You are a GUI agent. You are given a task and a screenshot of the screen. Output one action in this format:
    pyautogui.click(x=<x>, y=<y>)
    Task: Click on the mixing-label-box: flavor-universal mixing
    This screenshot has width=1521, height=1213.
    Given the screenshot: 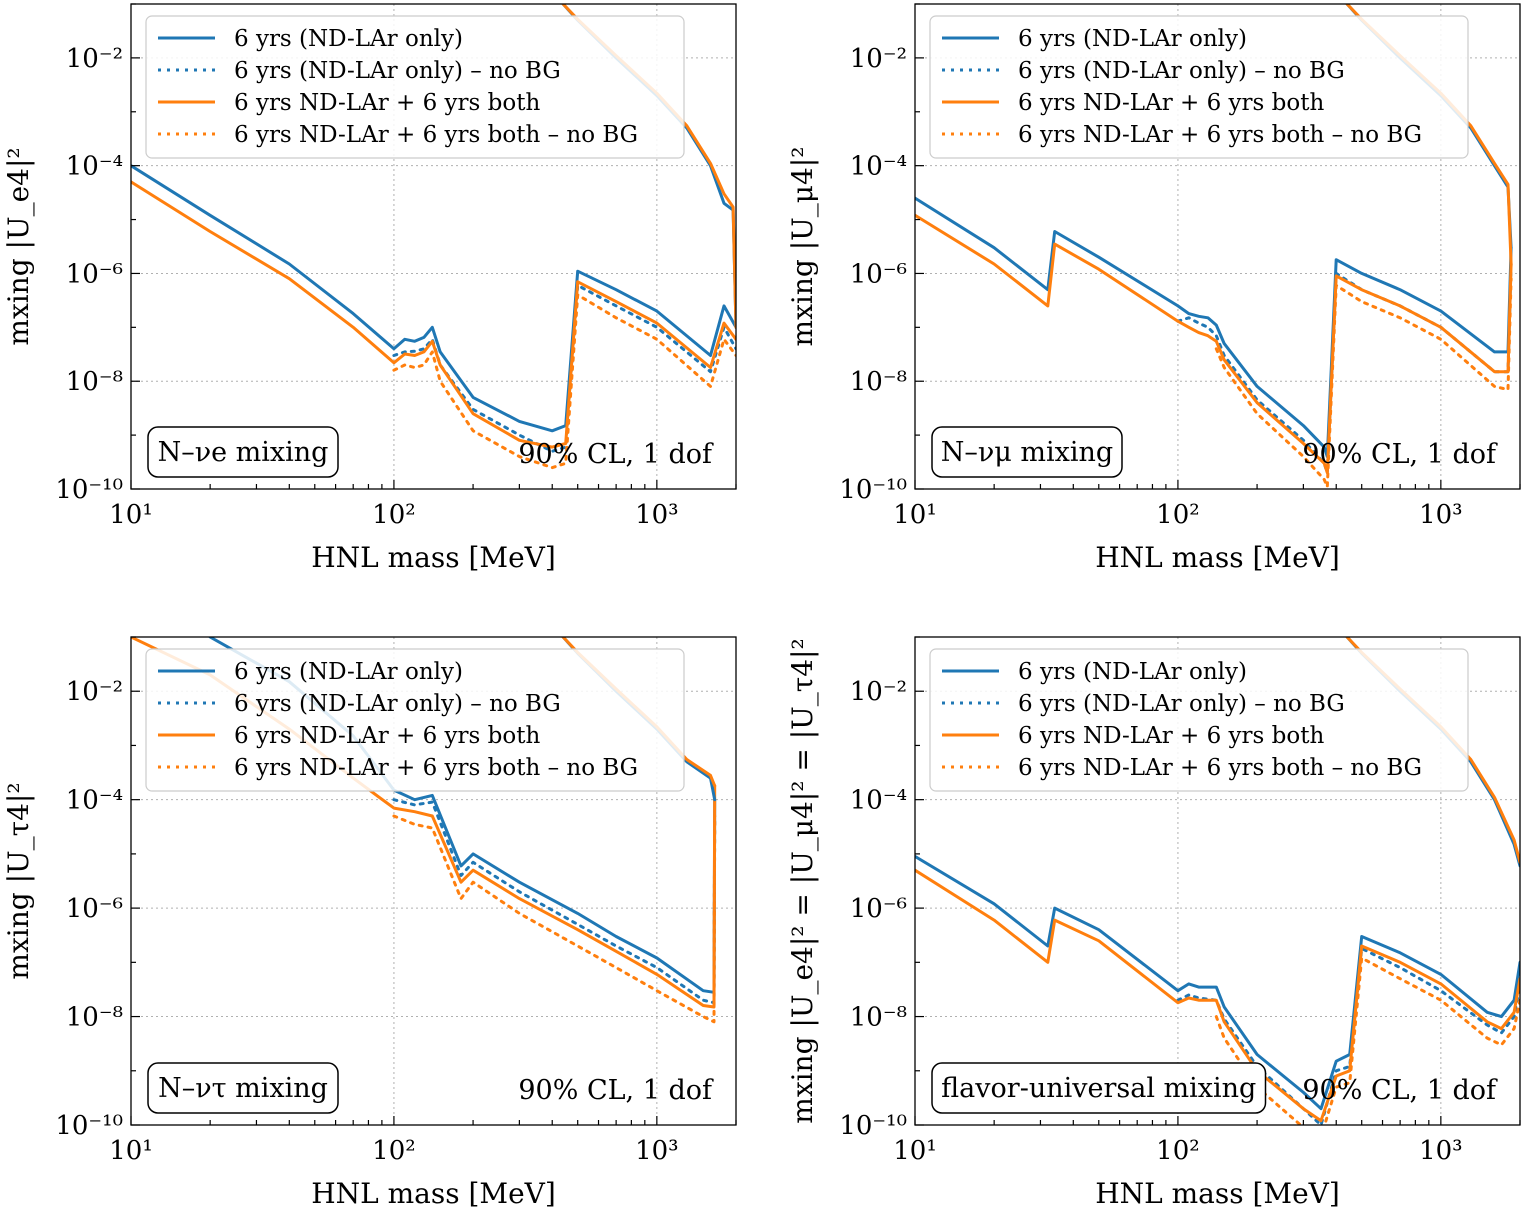 What is the action you would take?
    pyautogui.click(x=1099, y=1088)
    